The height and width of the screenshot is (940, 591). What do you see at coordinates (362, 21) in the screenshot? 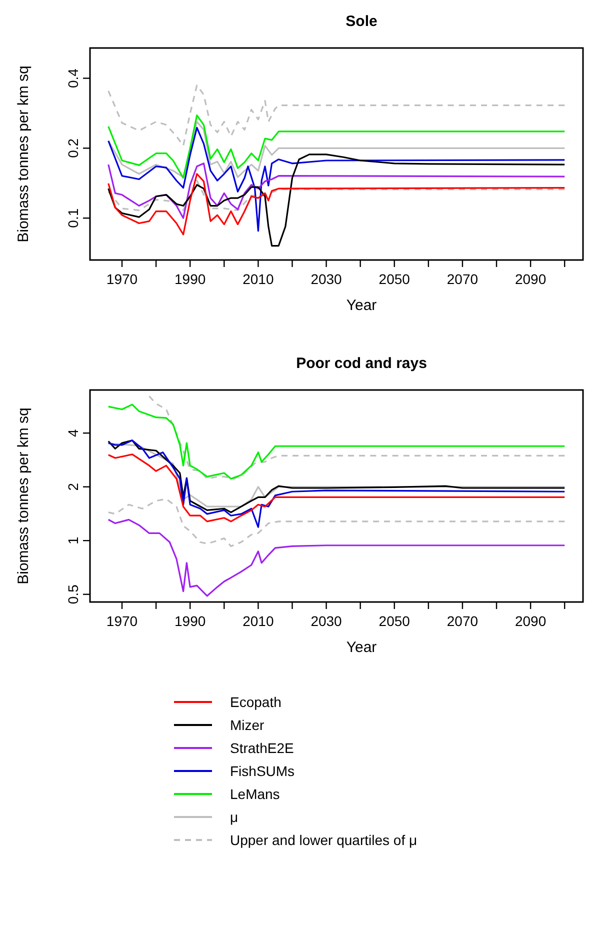
I see `chart-title: Sole` at bounding box center [362, 21].